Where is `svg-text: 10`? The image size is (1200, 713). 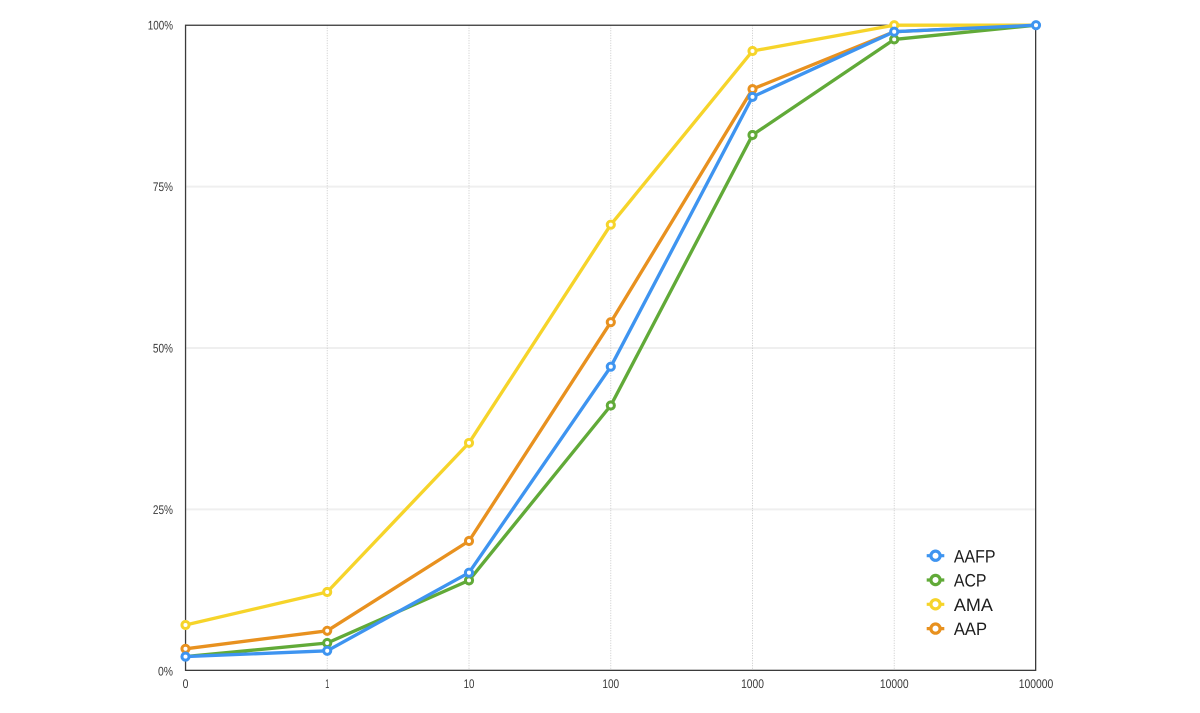
svg-text: 10 is located at coordinates (469, 684).